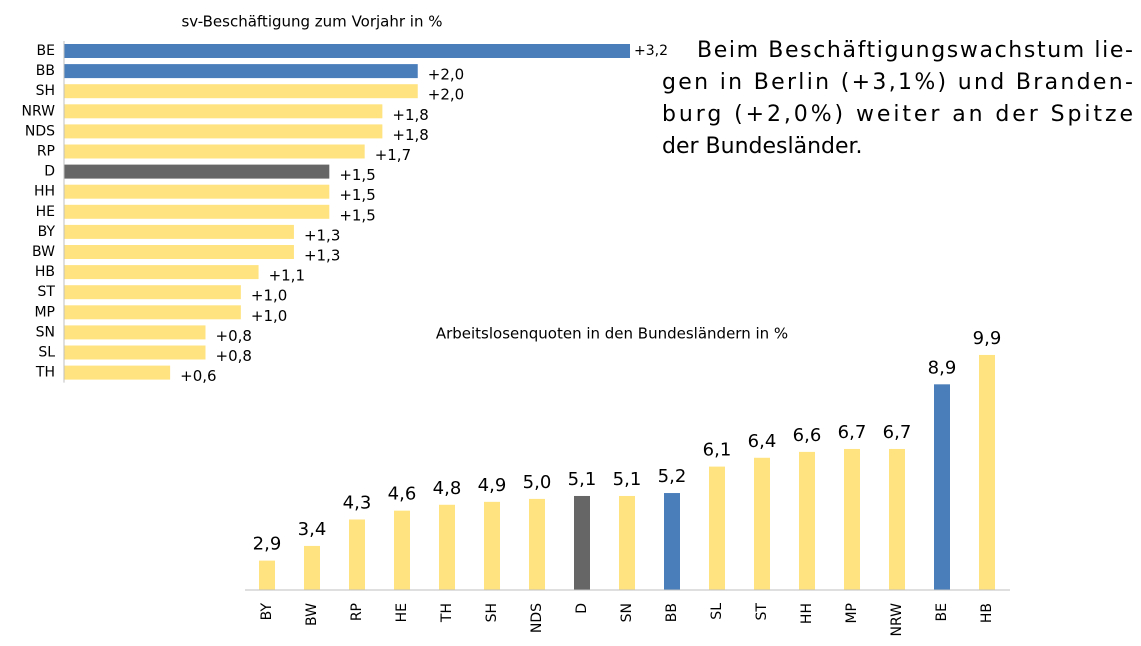  Describe the element at coordinates (807, 613) in the screenshot. I see `x-tick-label: HH` at that location.